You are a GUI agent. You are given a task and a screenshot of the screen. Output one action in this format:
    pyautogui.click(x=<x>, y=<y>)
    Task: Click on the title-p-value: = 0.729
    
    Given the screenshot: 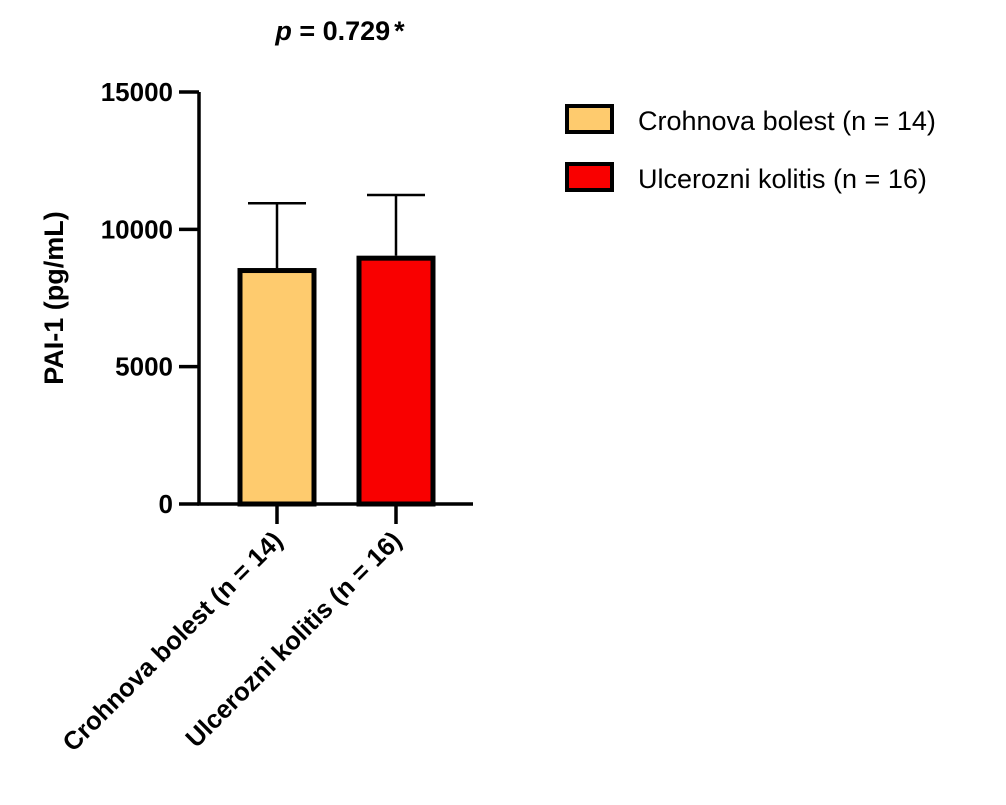 What is the action you would take?
    pyautogui.click(x=341, y=31)
    